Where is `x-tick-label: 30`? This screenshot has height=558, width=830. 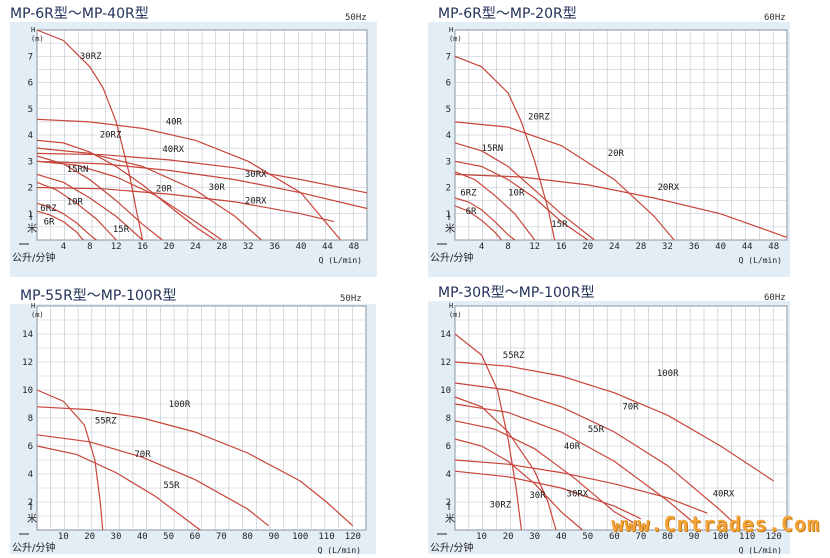 x-tick-label: 30 is located at coordinates (116, 537).